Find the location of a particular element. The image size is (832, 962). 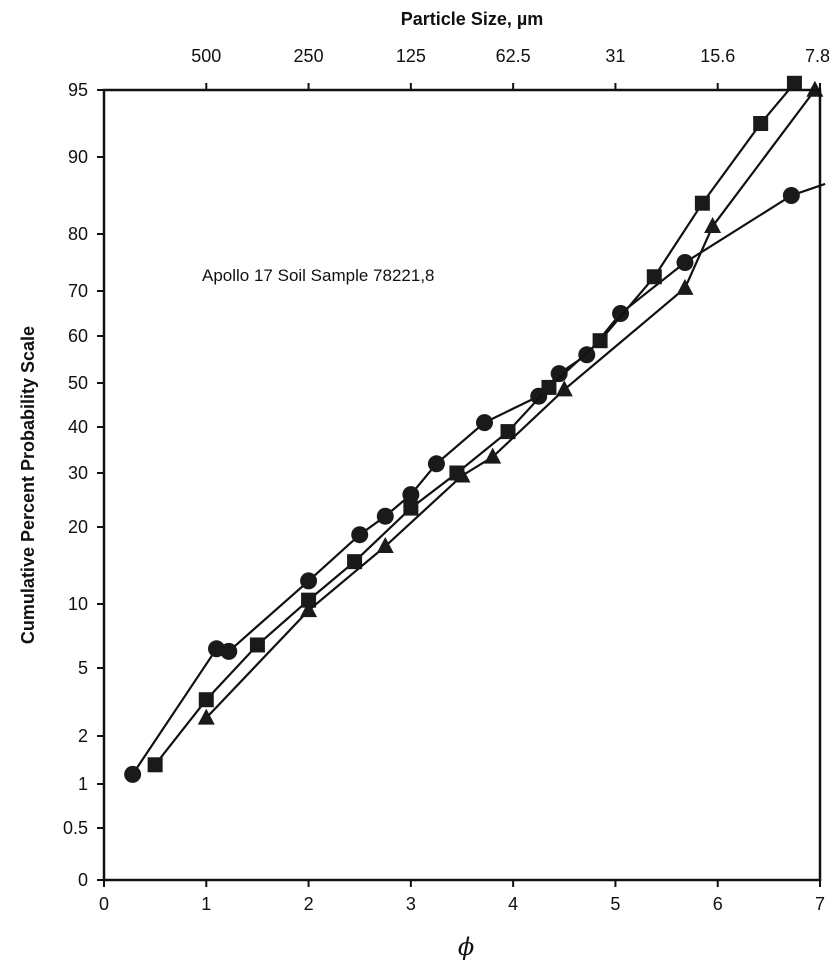

y-tick-label: 2 is located at coordinates (83, 736).